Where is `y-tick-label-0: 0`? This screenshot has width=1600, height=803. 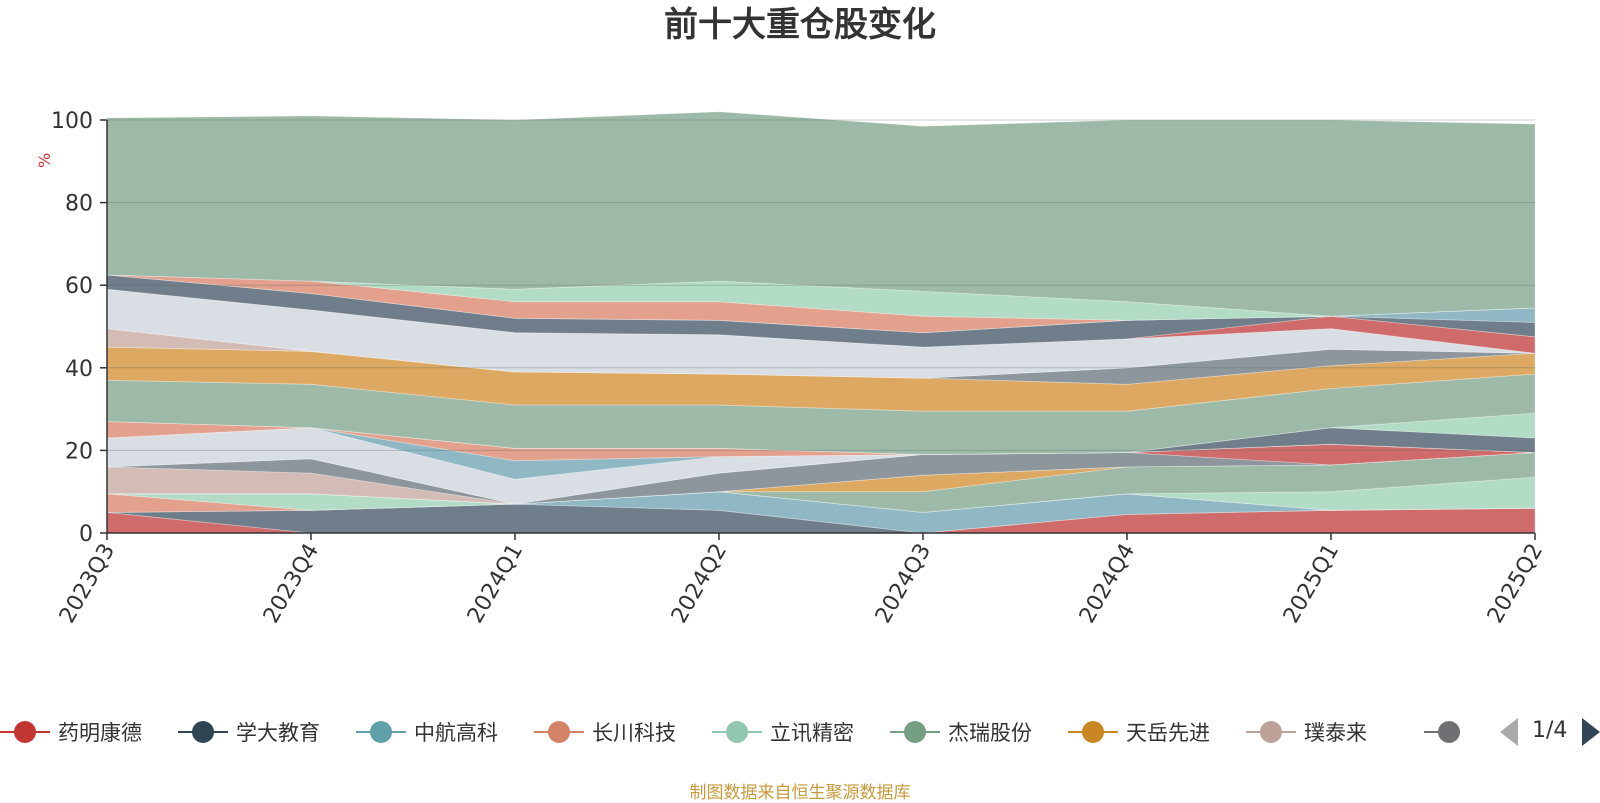 y-tick-label-0: 0 is located at coordinates (86, 534).